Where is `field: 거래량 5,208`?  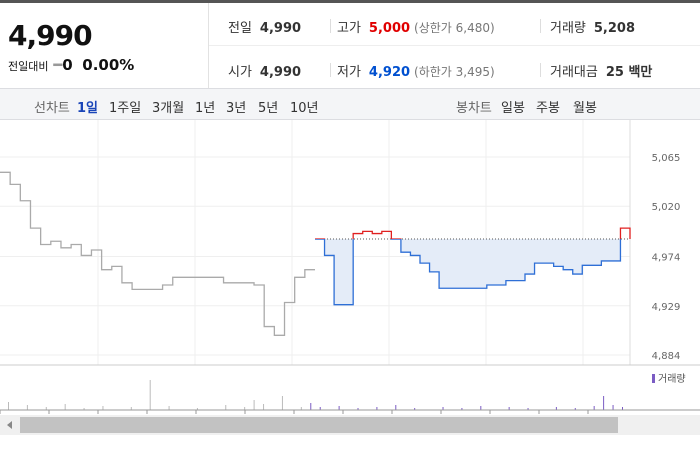 field: 거래량 5,208 is located at coordinates (592, 26).